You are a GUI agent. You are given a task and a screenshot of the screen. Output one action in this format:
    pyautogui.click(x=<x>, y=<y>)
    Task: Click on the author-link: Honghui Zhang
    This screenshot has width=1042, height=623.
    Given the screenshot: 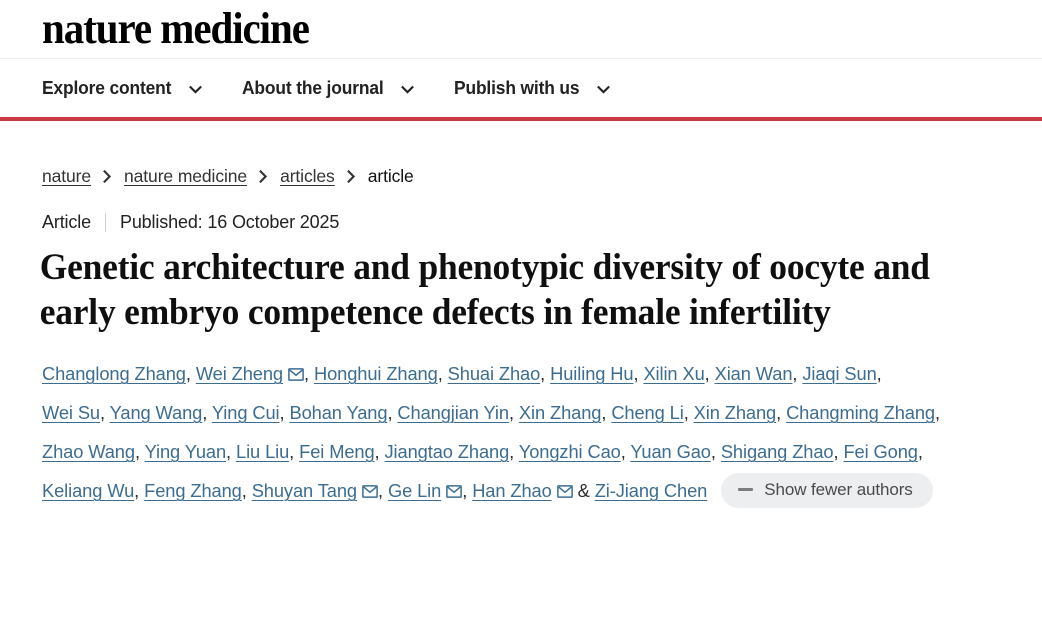 What is the action you would take?
    pyautogui.click(x=375, y=373)
    